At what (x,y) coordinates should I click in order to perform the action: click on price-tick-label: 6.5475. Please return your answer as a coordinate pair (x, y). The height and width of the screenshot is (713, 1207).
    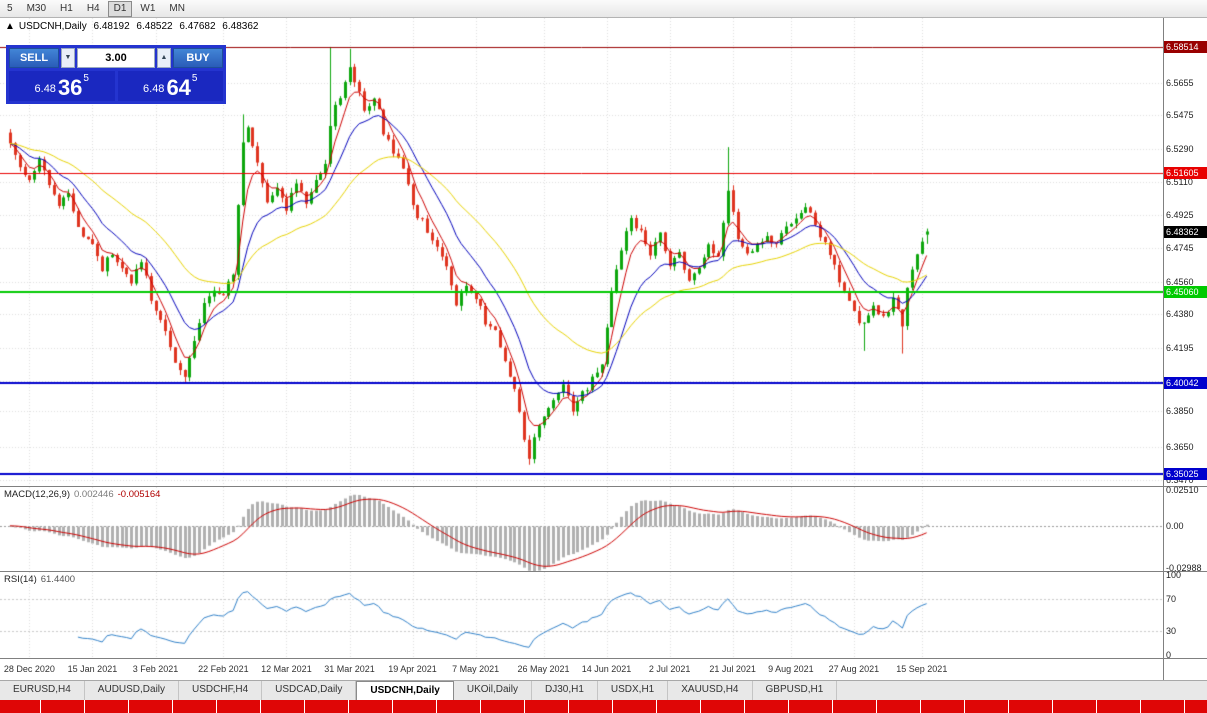
    Looking at the image, I should click on (1180, 115).